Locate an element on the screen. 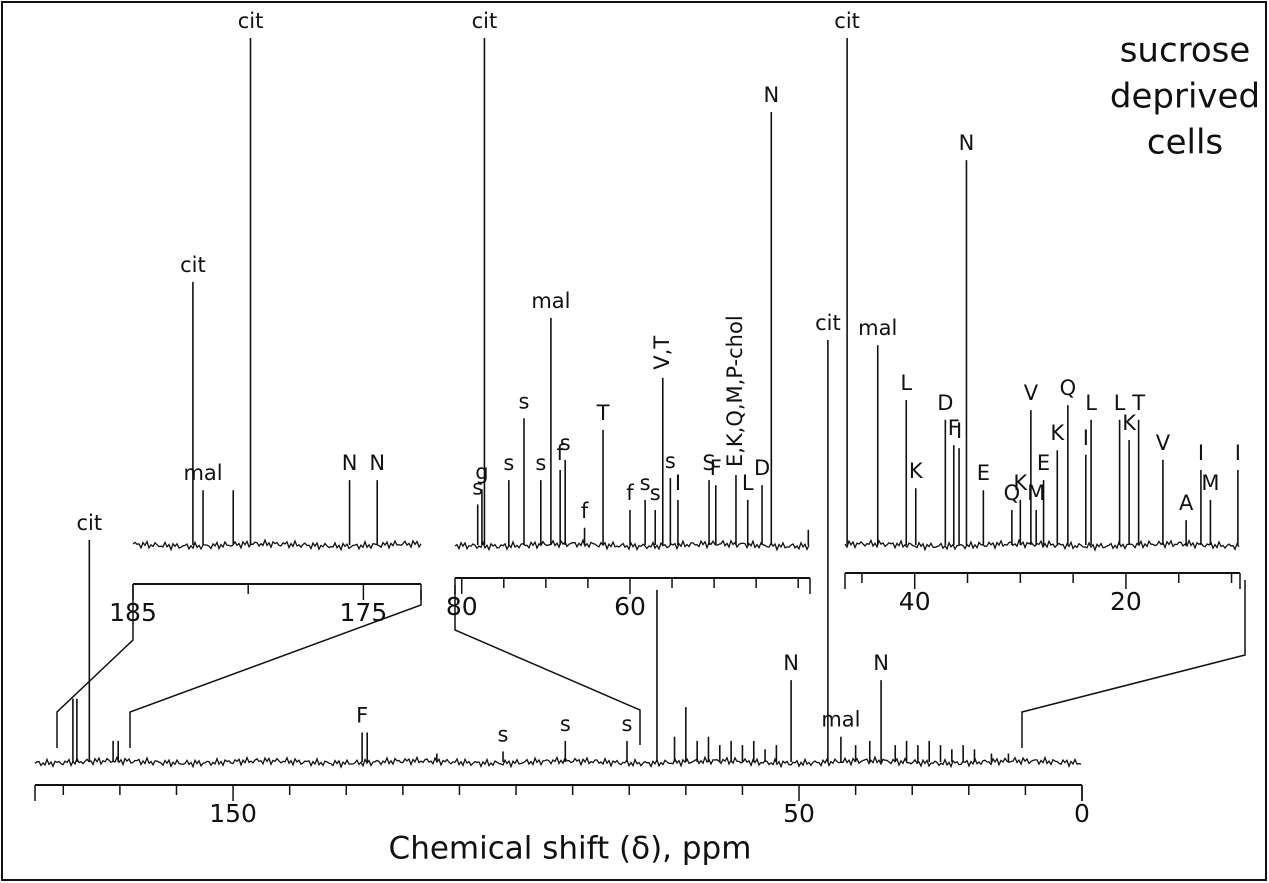 The width and height of the screenshot is (1269, 883). x-tick-label: 40 is located at coordinates (915, 601).